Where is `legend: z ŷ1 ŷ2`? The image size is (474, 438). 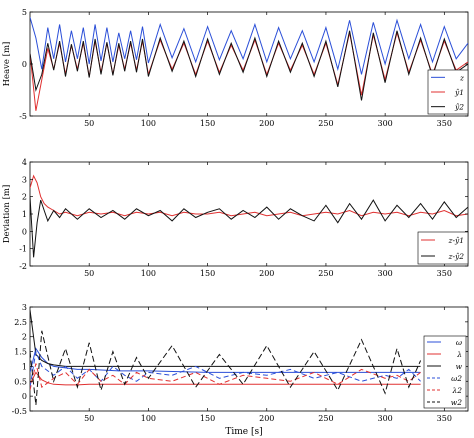 legend: z ŷ1 ŷ2 is located at coordinates (448, 92).